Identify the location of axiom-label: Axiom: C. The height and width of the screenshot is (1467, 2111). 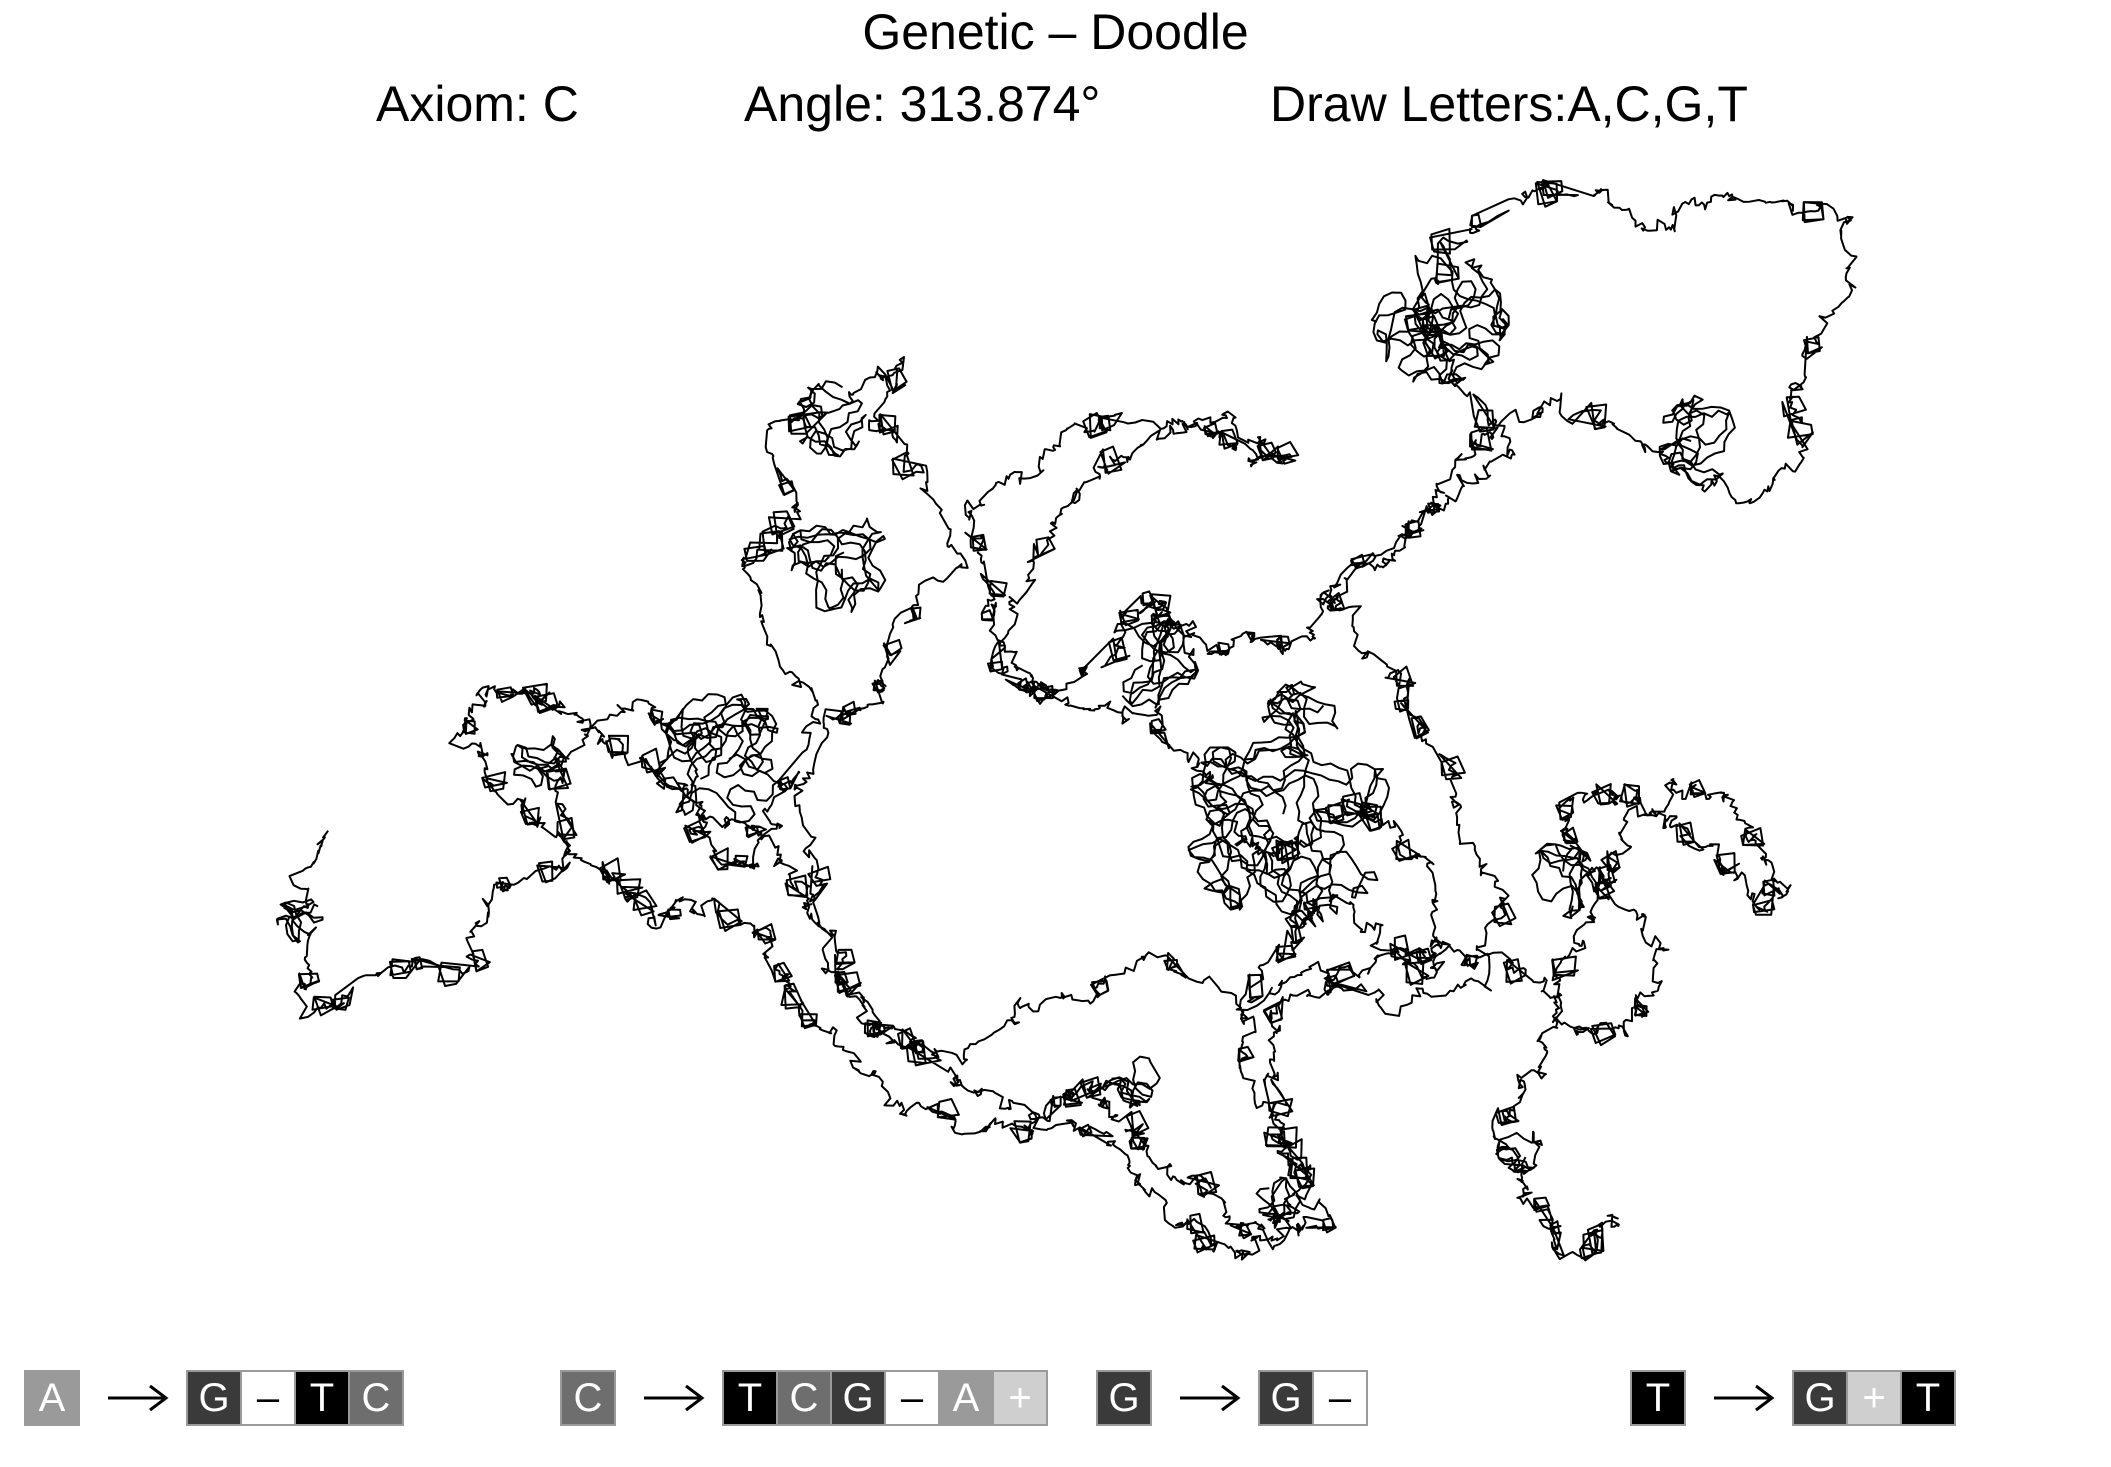
(477, 104).